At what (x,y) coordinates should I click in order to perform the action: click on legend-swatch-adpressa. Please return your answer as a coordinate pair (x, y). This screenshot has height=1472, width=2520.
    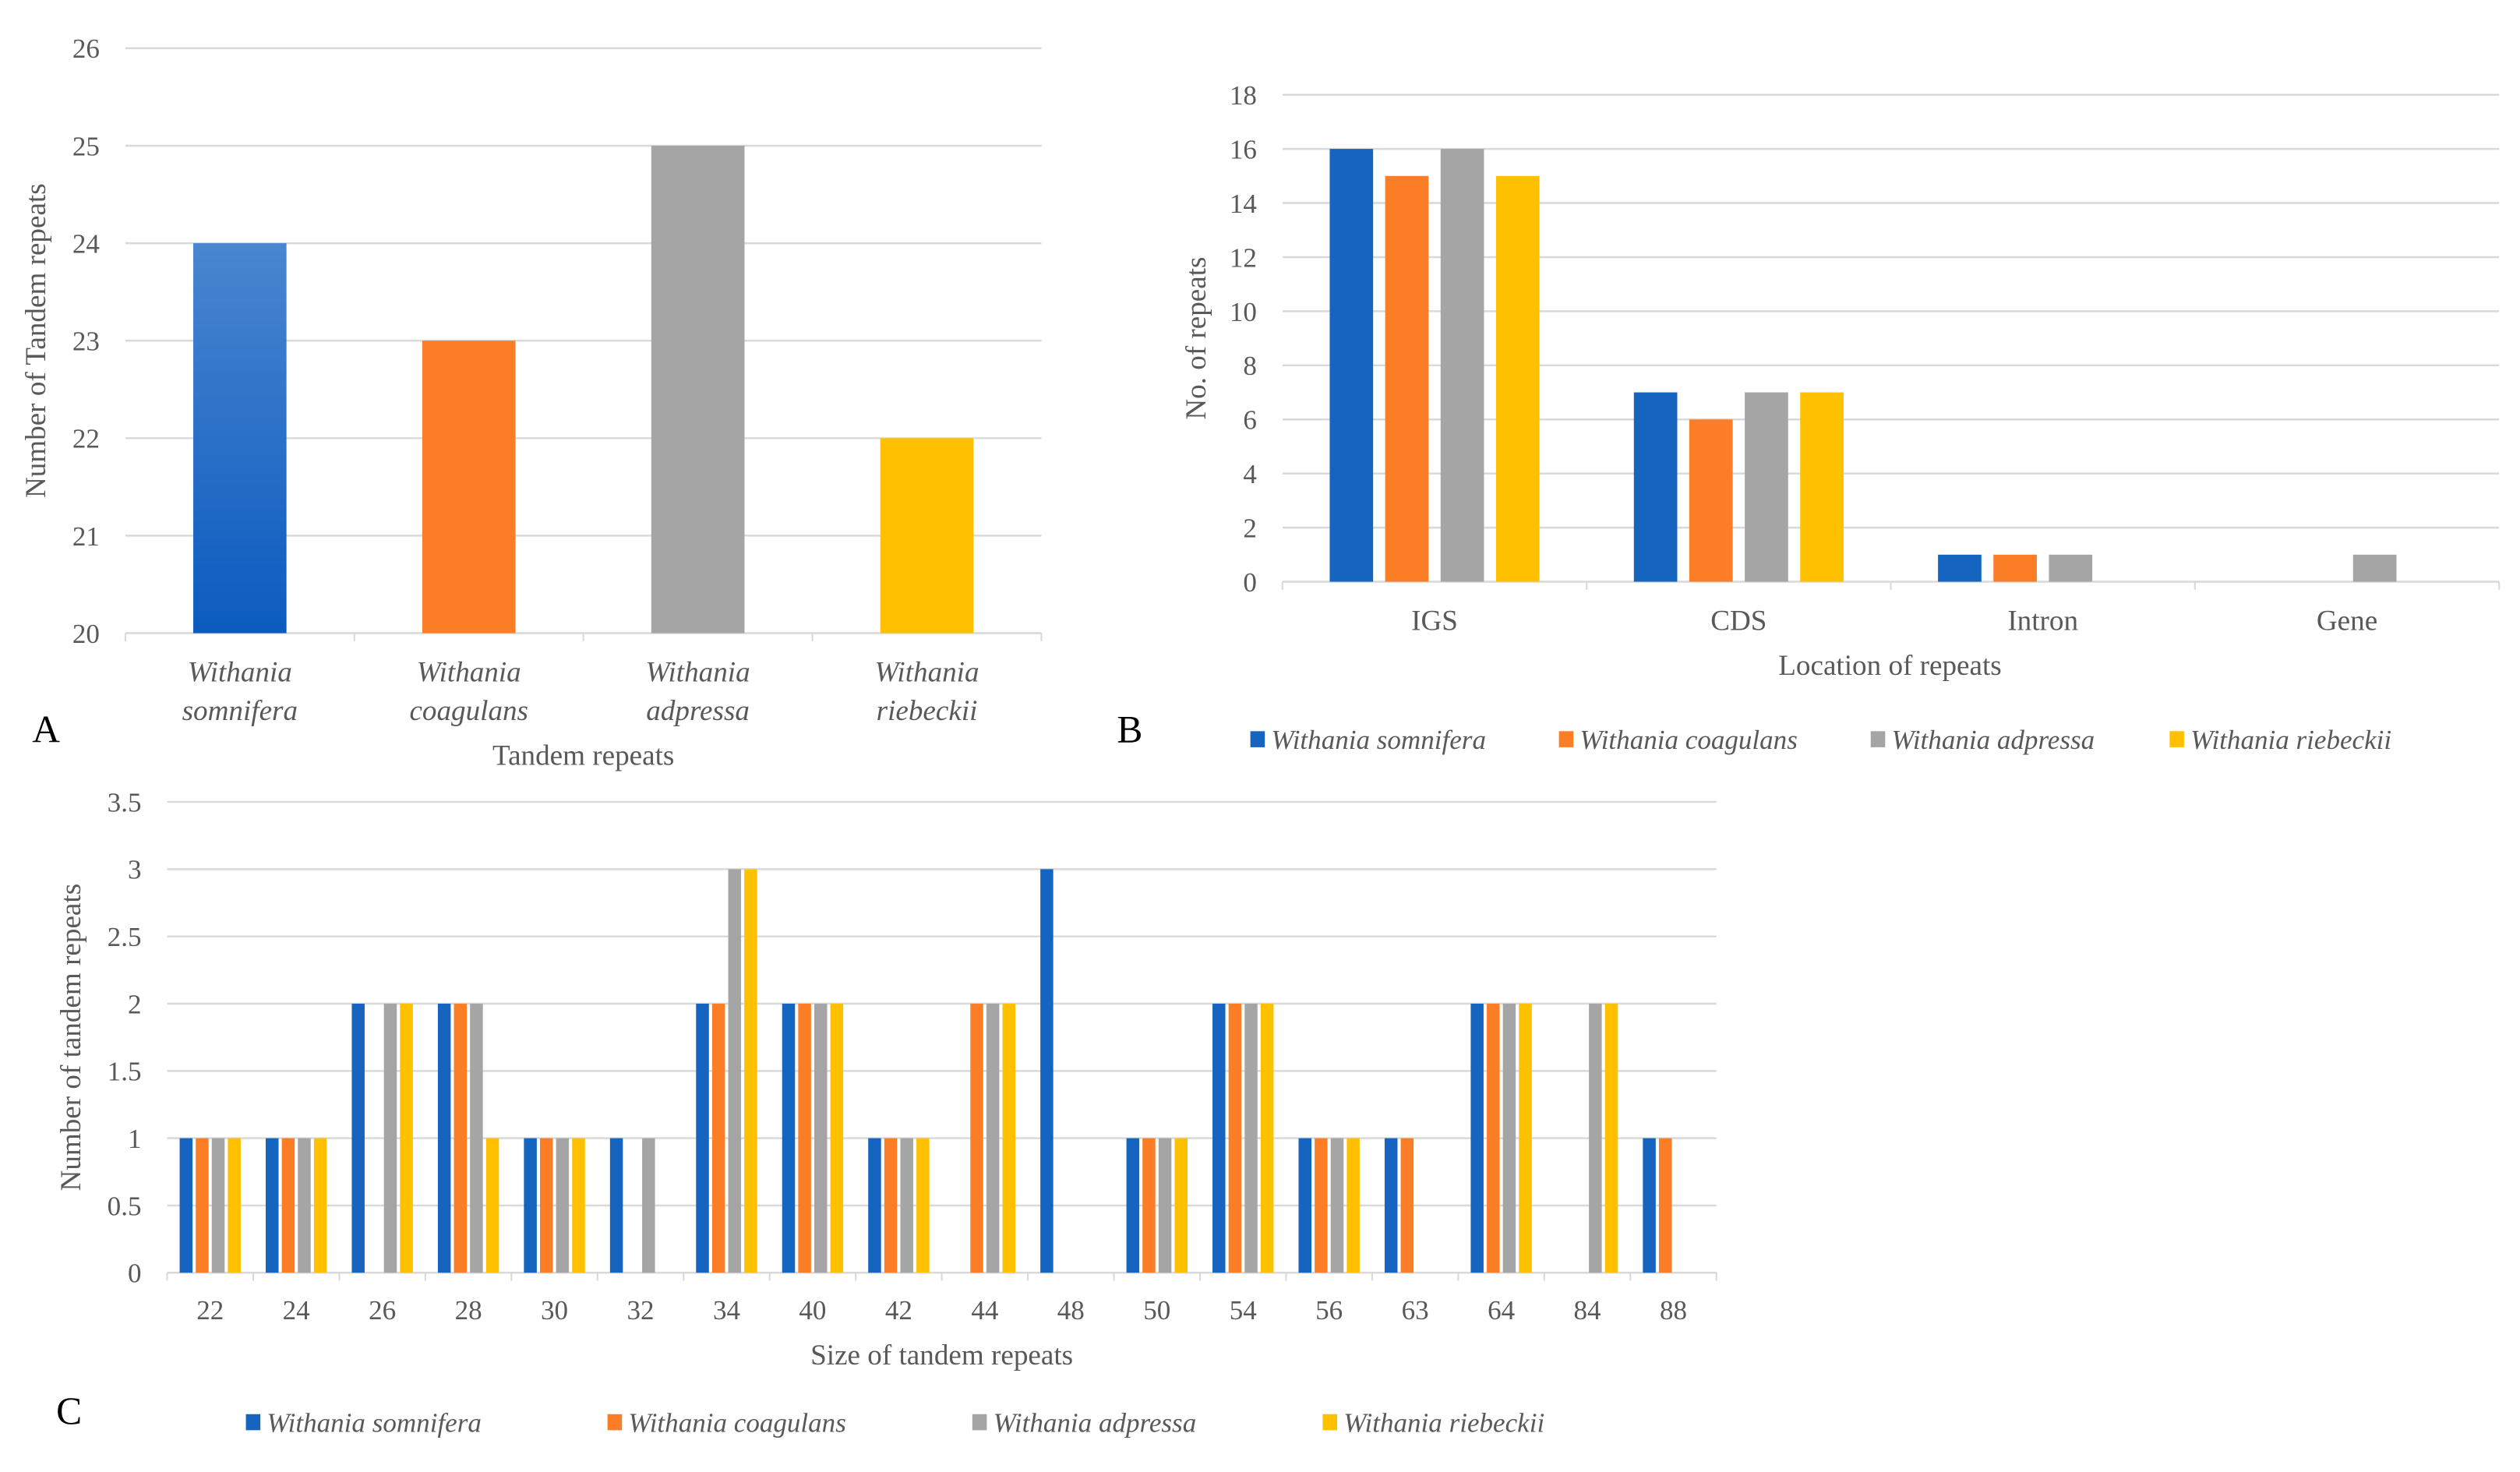
    Looking at the image, I should click on (1878, 739).